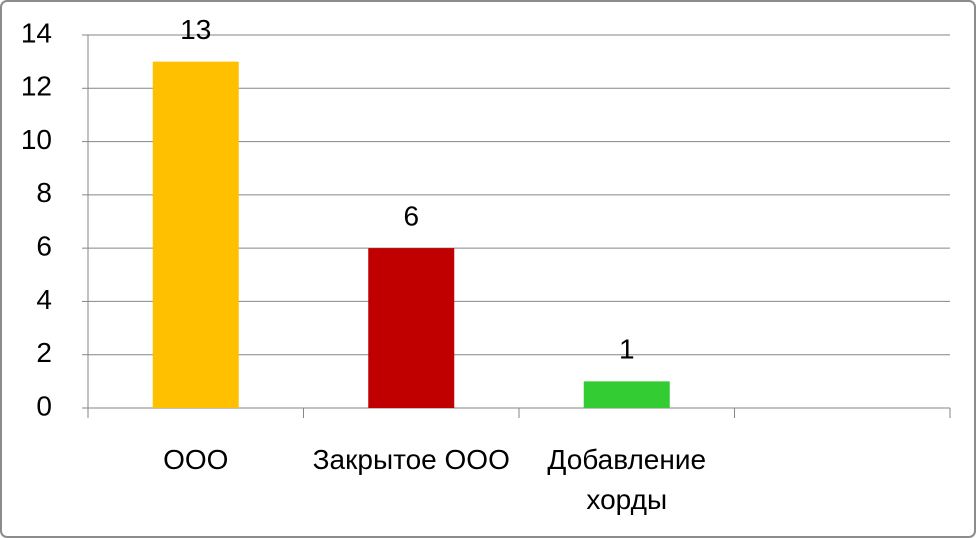  I want to click on y-tick-label: 6, so click(44, 246).